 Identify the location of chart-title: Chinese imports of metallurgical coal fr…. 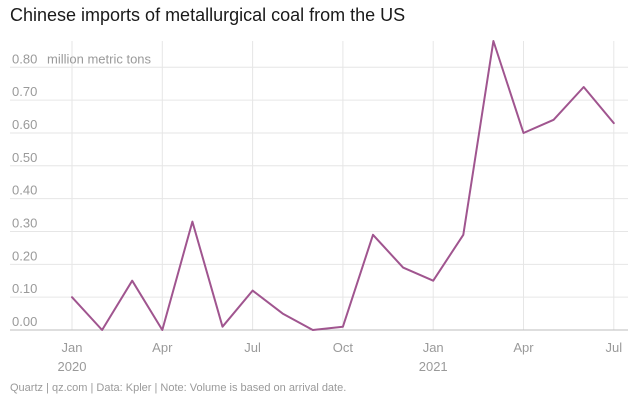
(208, 15).